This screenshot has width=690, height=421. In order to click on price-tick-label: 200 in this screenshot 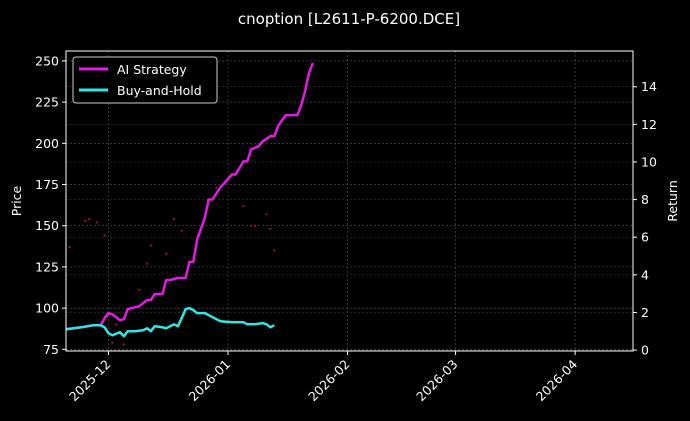, I will do `click(47, 143)`.